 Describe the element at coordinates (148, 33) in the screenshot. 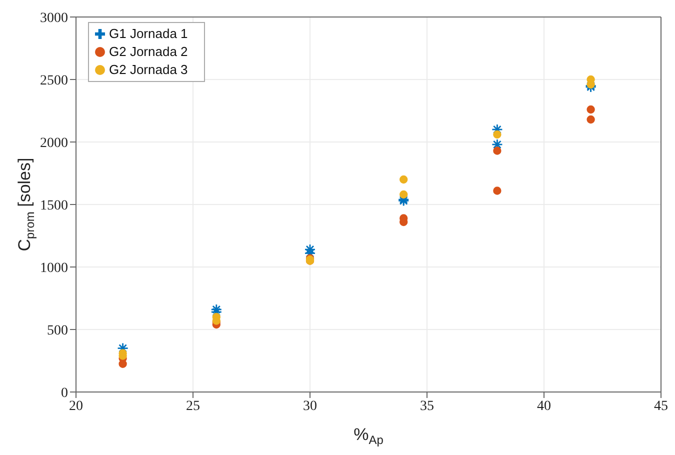

I see `legend-label: G1 Jornada 1` at that location.